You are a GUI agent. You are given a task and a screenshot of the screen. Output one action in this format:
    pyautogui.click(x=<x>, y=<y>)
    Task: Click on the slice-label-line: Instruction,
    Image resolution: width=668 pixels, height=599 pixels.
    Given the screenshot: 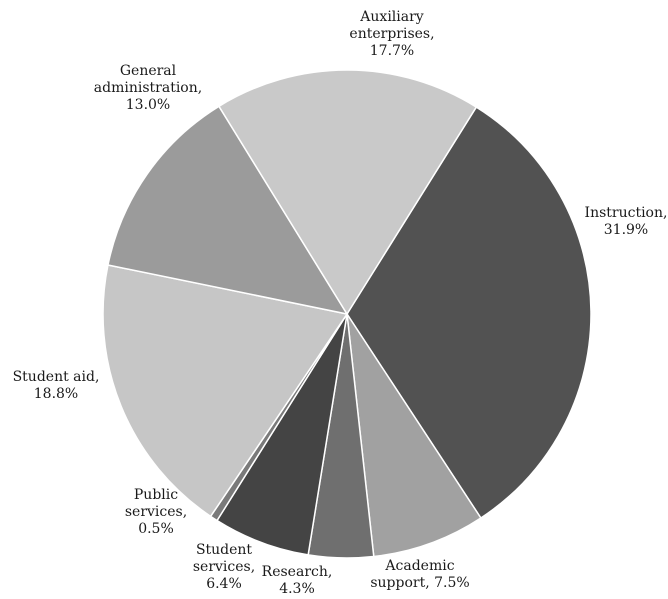 What is the action you would take?
    pyautogui.click(x=626, y=213)
    